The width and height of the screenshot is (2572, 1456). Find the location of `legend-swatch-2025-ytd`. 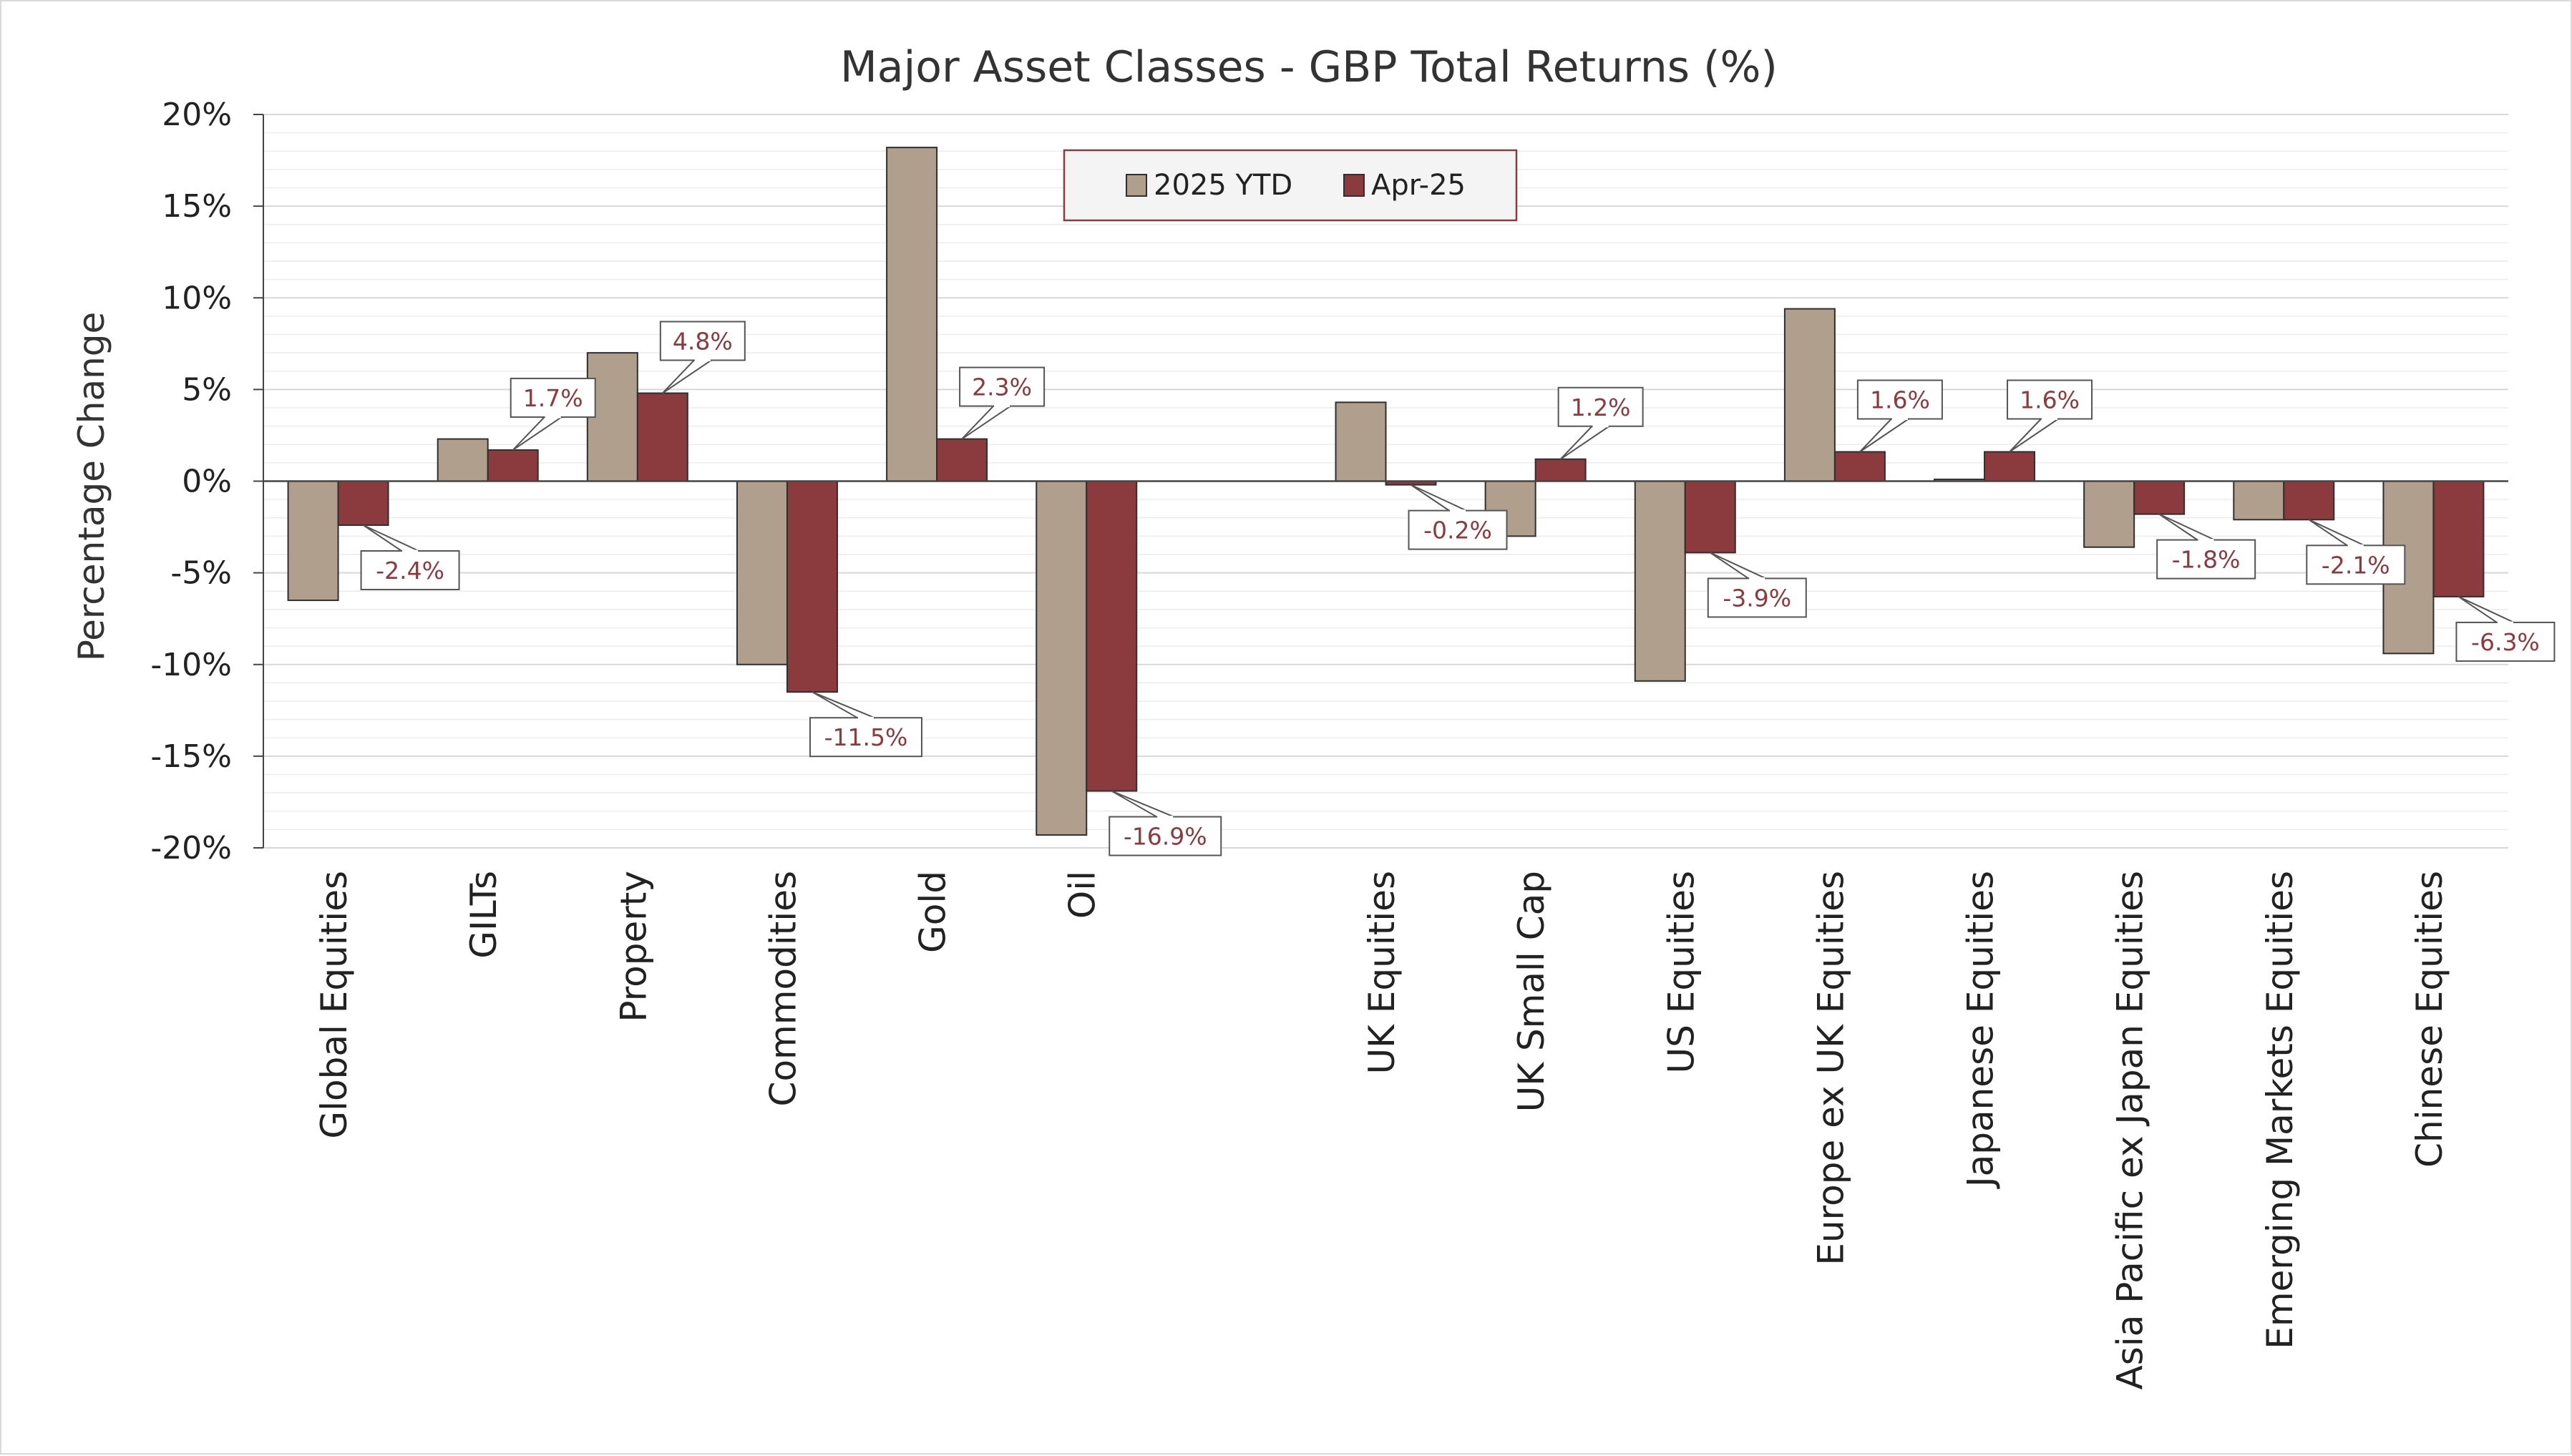

legend-swatch-2025-ytd is located at coordinates (1136, 185).